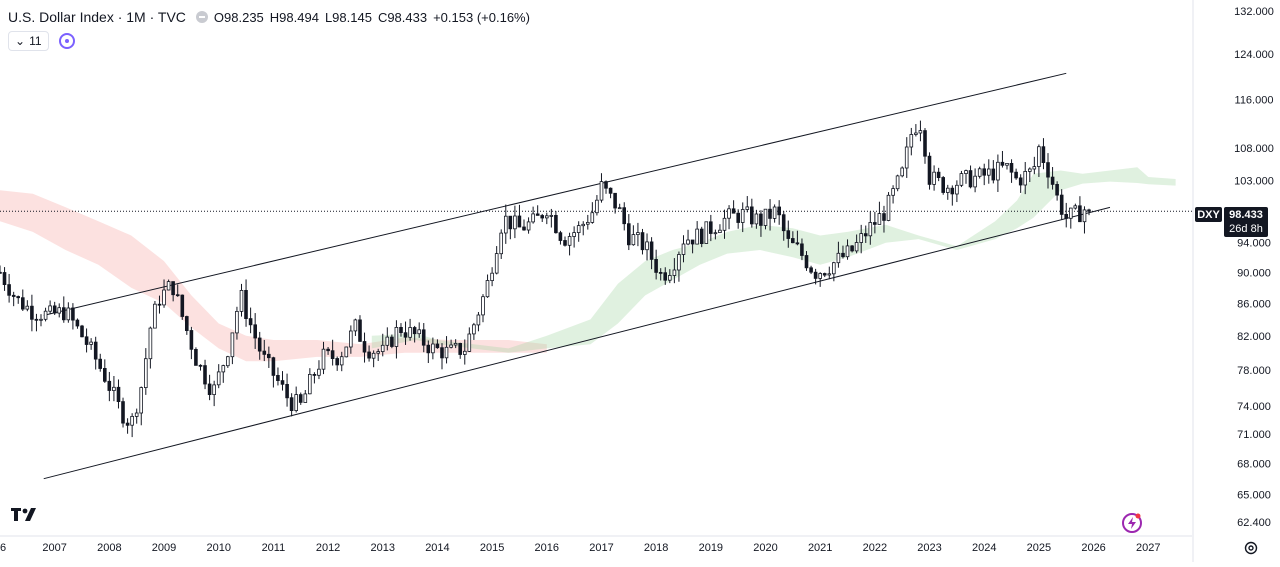 The height and width of the screenshot is (567, 1280). What do you see at coordinates (26, 514) in the screenshot?
I see `tradingview-logo-icon` at bounding box center [26, 514].